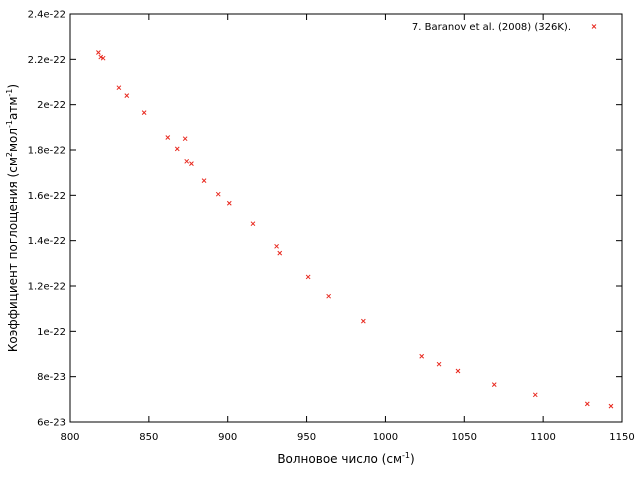 The image size is (640, 480). What do you see at coordinates (13, 86) in the screenshot?
I see `y-axis-label-part-4: )` at bounding box center [13, 86].